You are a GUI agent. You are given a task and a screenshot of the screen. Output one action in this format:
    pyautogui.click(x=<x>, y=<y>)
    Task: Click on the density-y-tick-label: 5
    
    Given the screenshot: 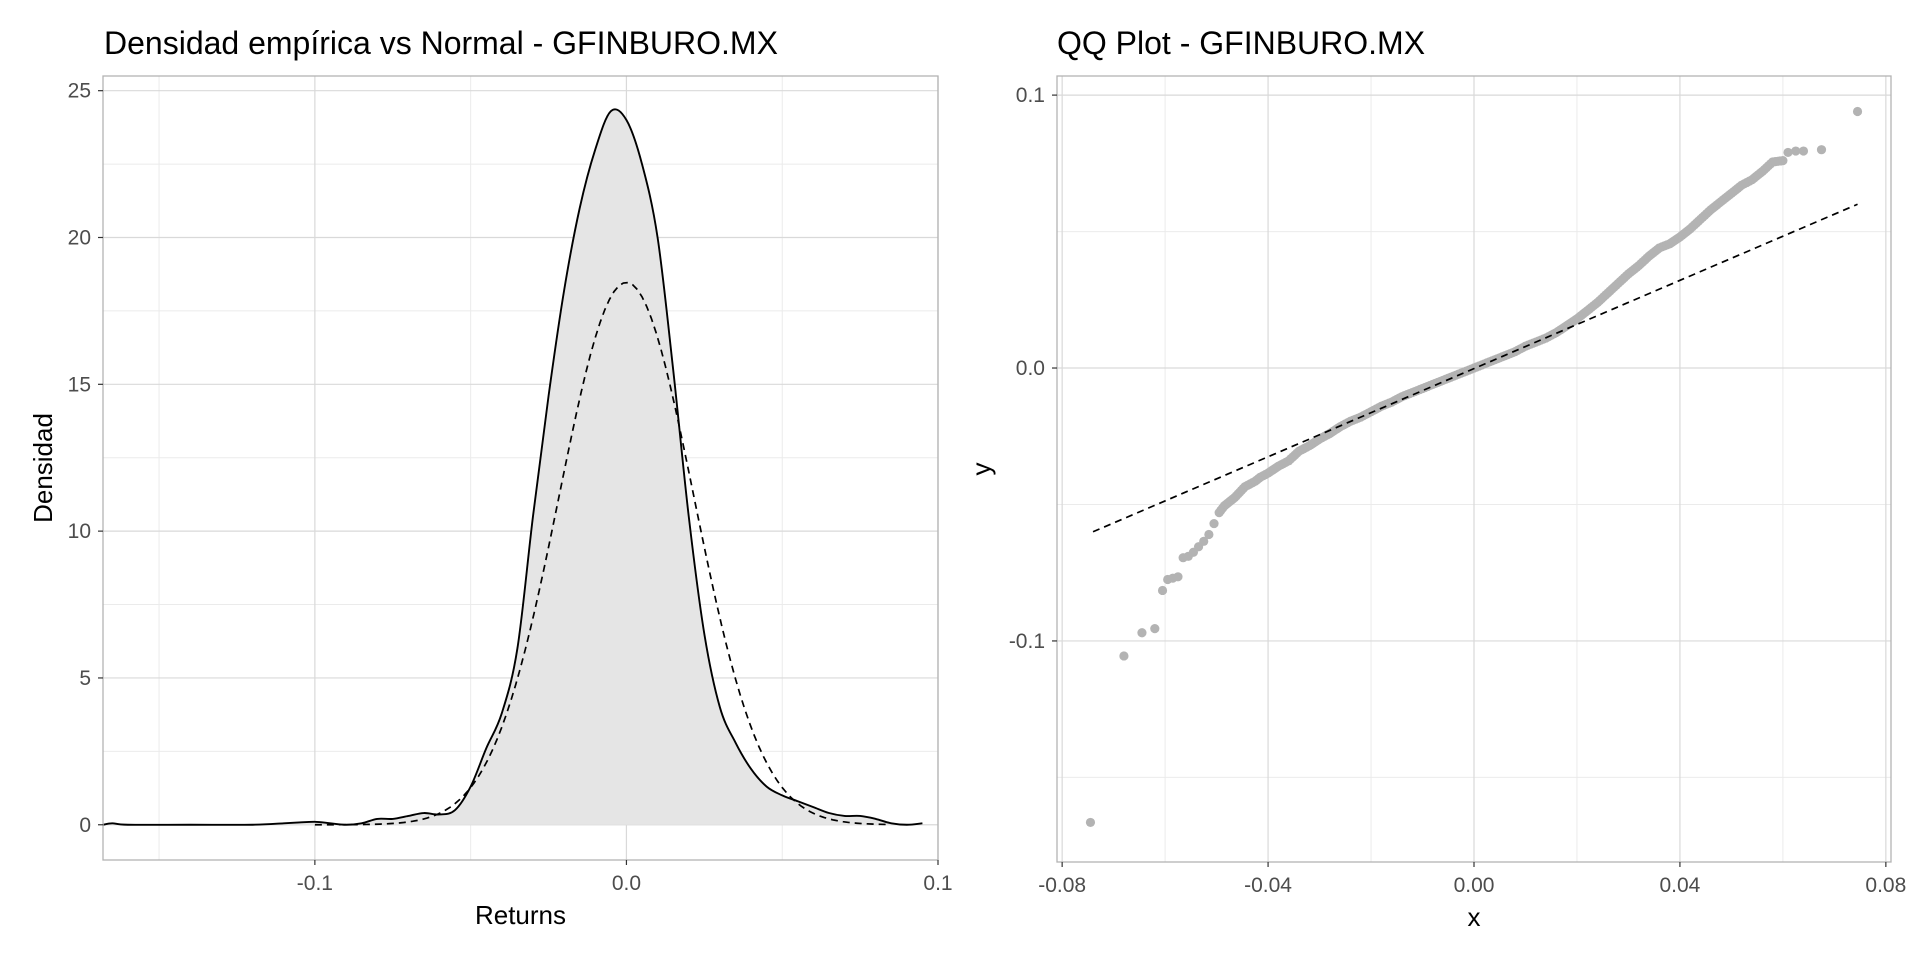 What is the action you would take?
    pyautogui.click(x=85, y=678)
    